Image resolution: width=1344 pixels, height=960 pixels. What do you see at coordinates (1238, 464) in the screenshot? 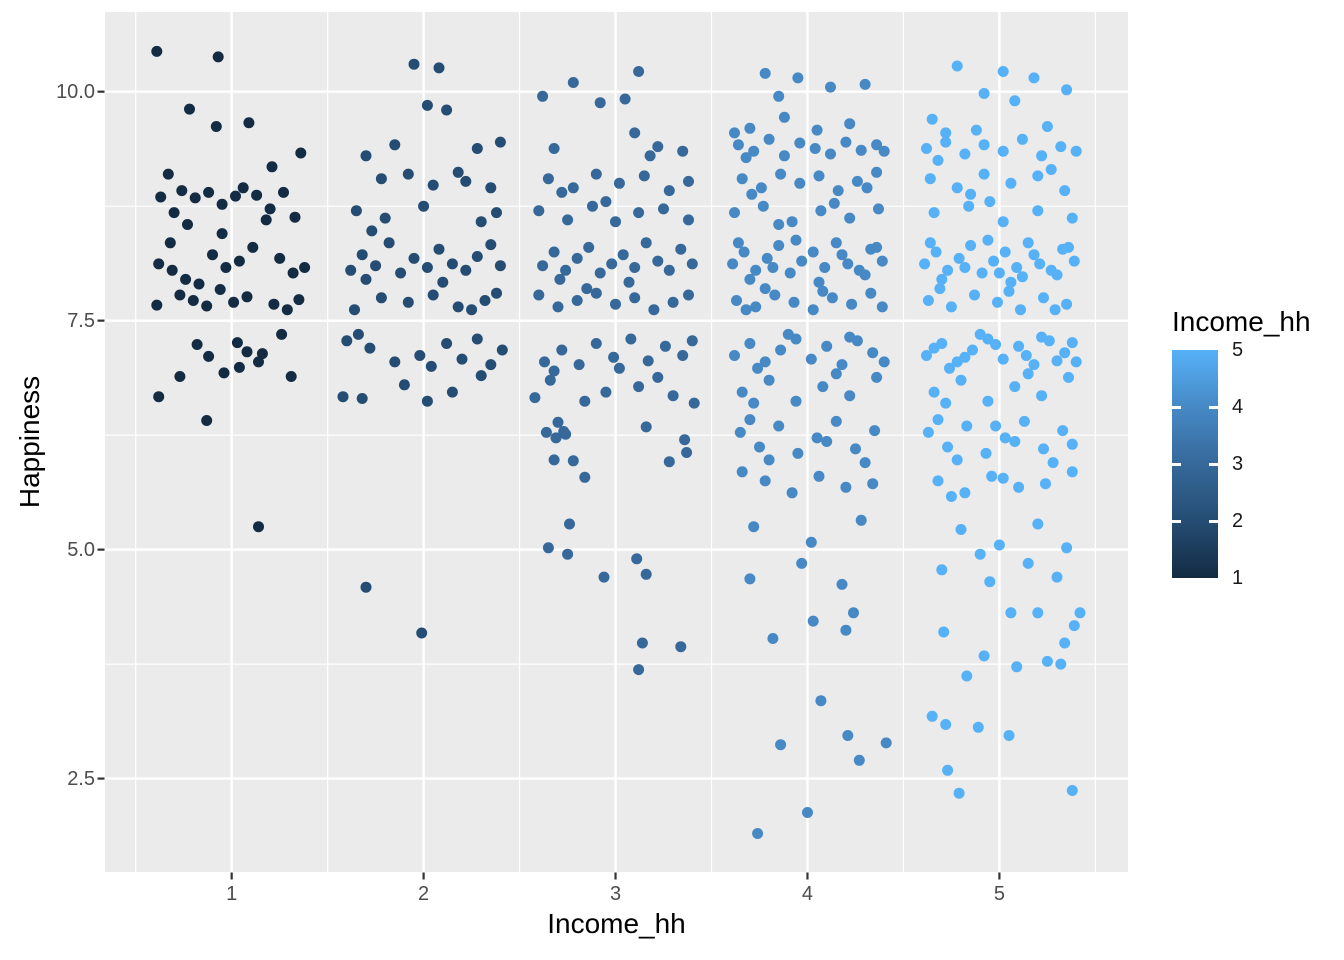
I see `legend-tick-label: 3` at bounding box center [1238, 464].